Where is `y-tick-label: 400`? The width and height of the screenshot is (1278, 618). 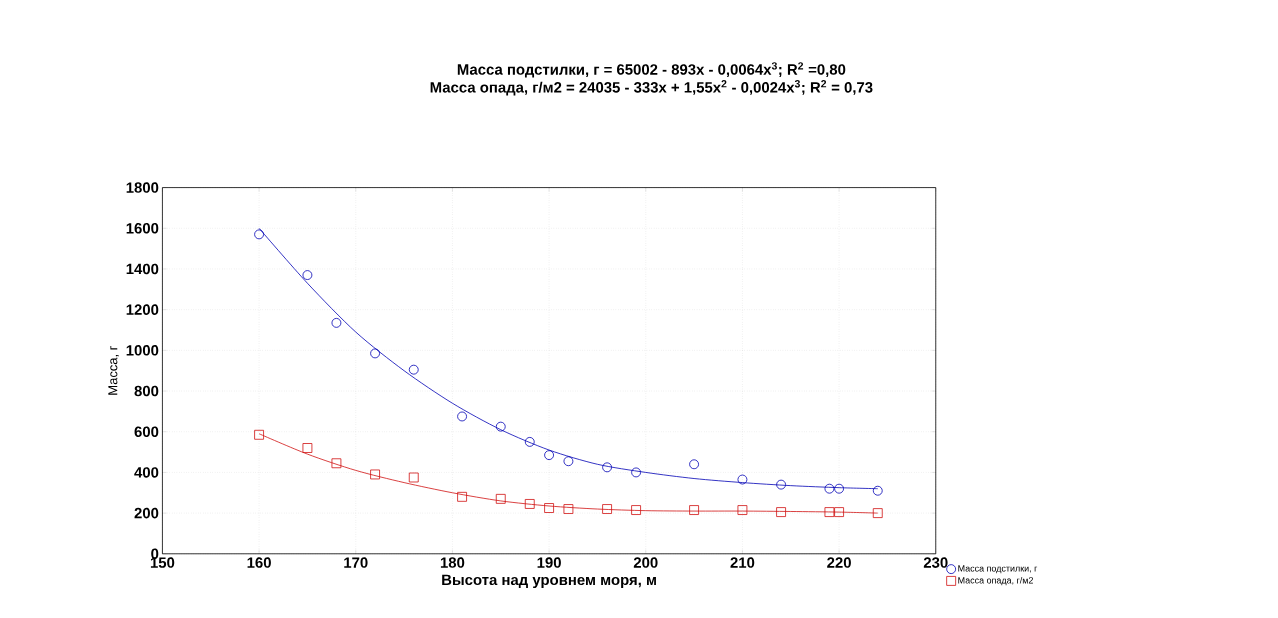
y-tick-label: 400 is located at coordinates (146, 472).